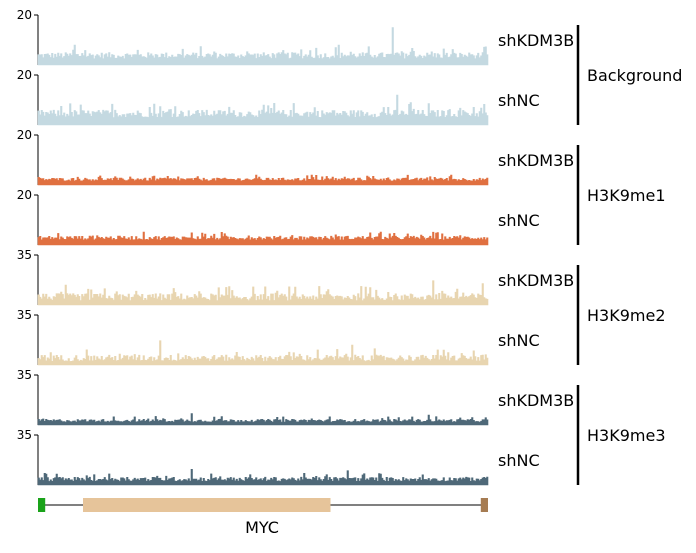  Describe the element at coordinates (262, 527) in the screenshot. I see `gene-name: MYC` at that location.